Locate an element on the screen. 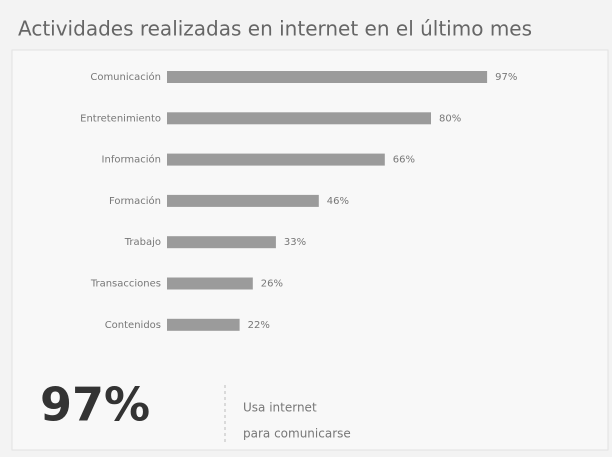 This screenshot has width=612, height=457. value-label: 26% is located at coordinates (272, 284).